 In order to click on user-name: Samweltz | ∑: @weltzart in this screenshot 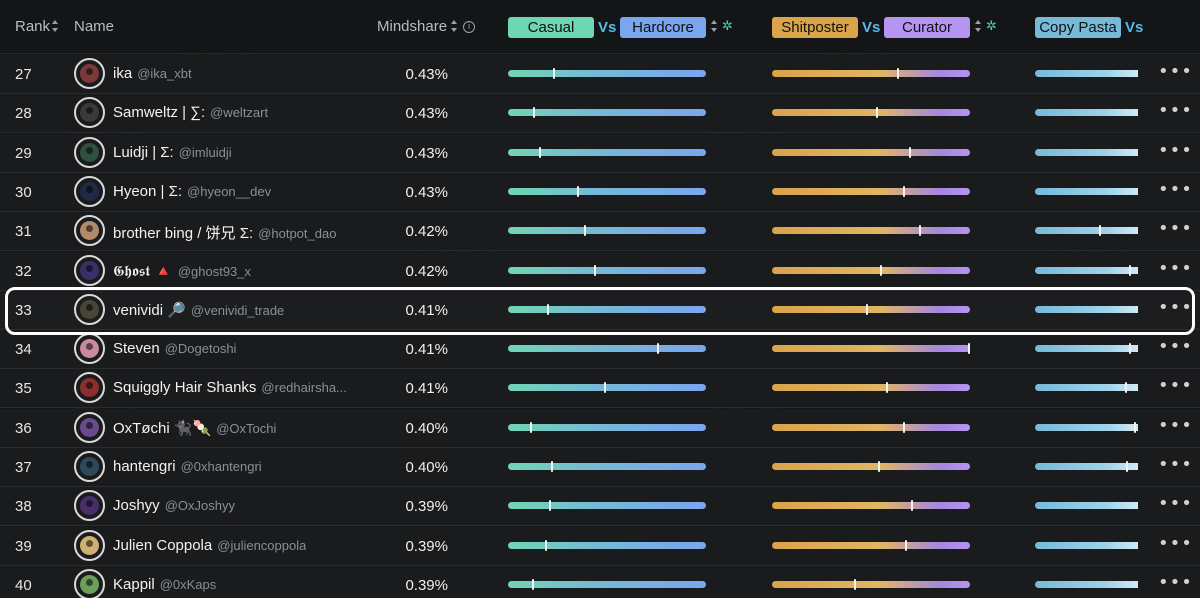, I will do `click(190, 112)`.